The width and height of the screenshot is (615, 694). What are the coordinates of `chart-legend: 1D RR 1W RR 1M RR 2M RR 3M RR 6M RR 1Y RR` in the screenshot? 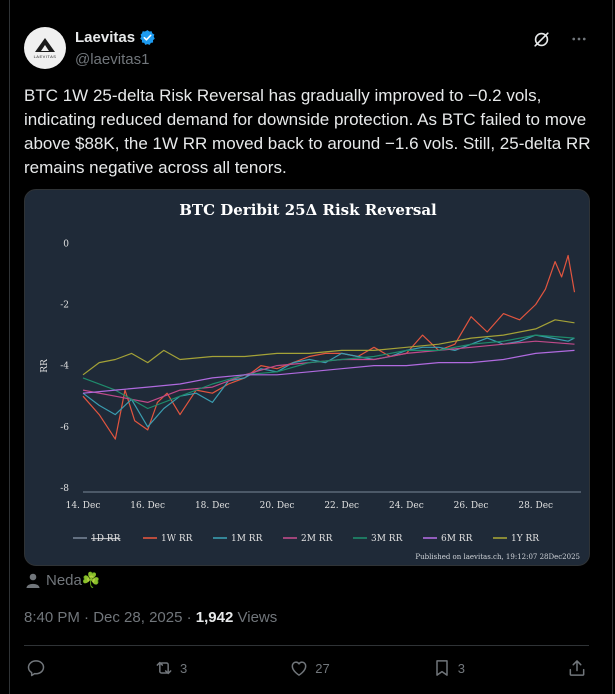 It's located at (306, 539).